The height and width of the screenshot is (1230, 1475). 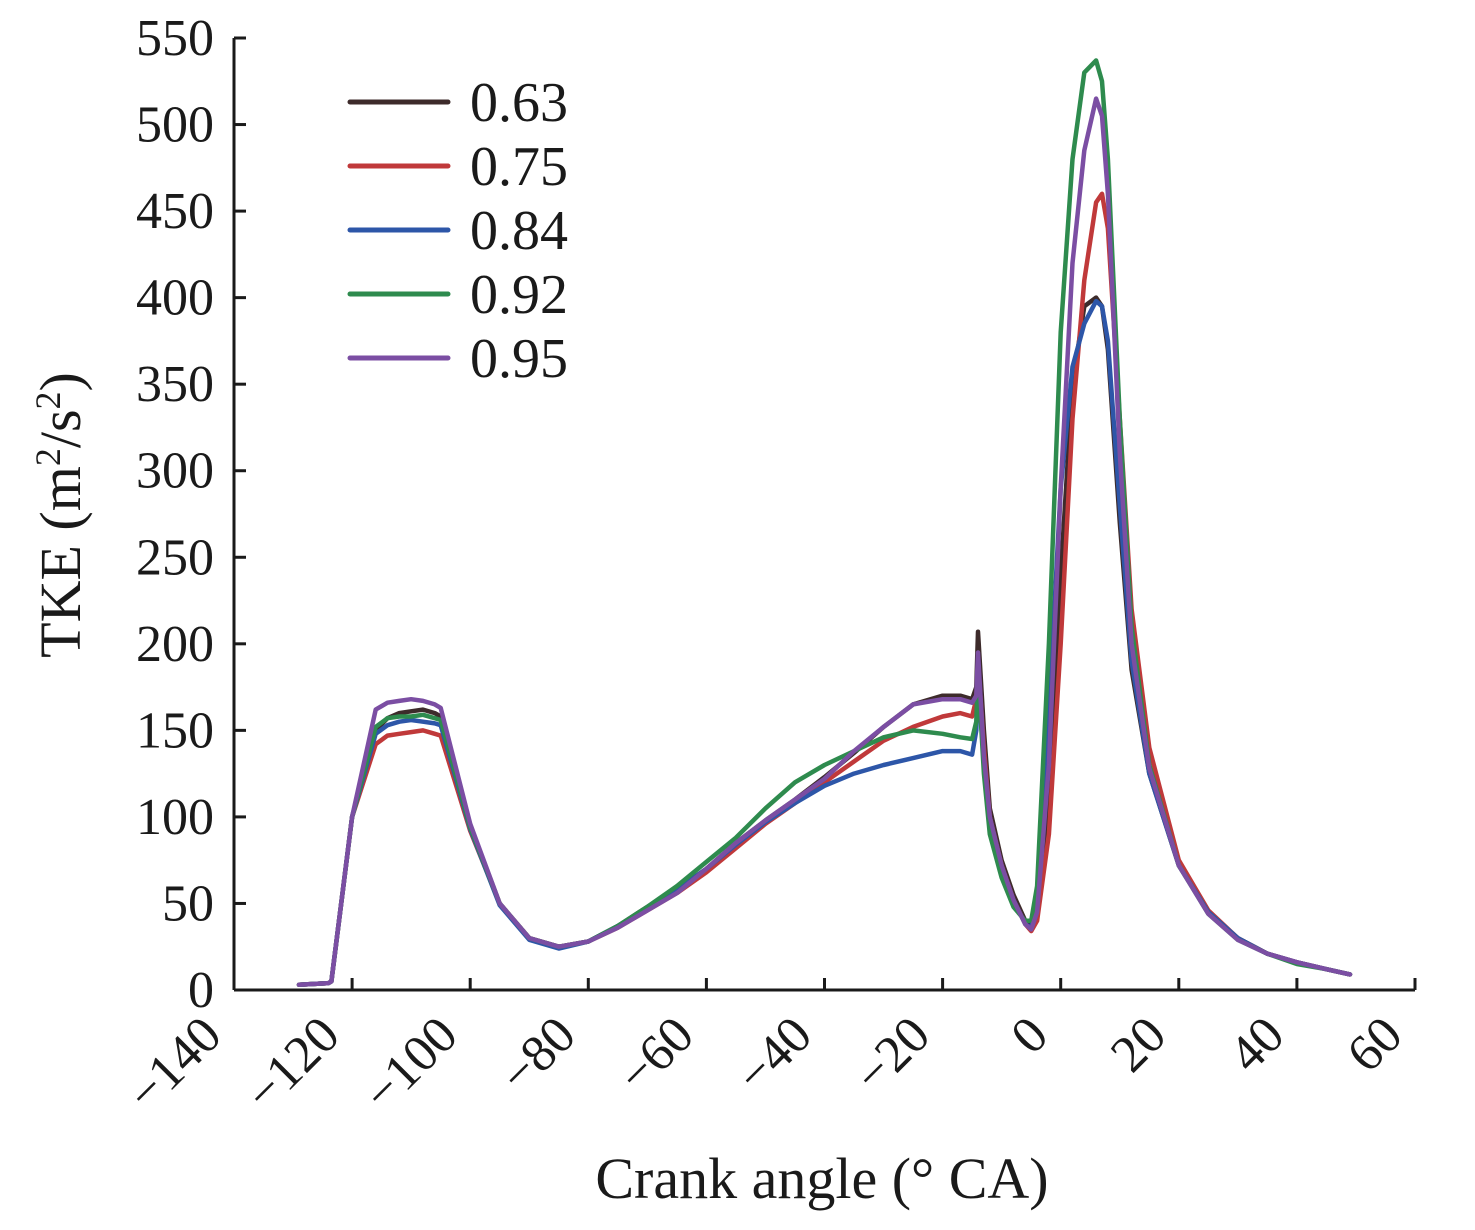 What do you see at coordinates (175, 471) in the screenshot?
I see `y-tick-label: 300` at bounding box center [175, 471].